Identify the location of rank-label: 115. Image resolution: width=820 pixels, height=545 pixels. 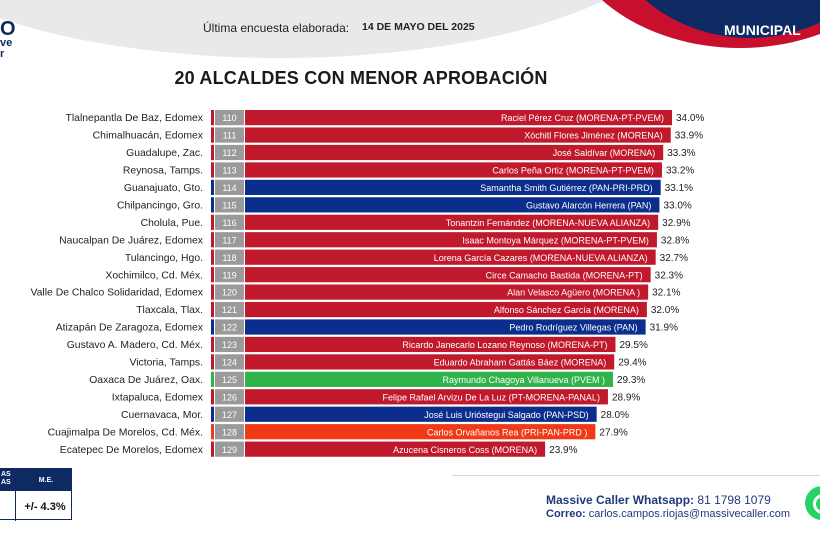
(229, 205).